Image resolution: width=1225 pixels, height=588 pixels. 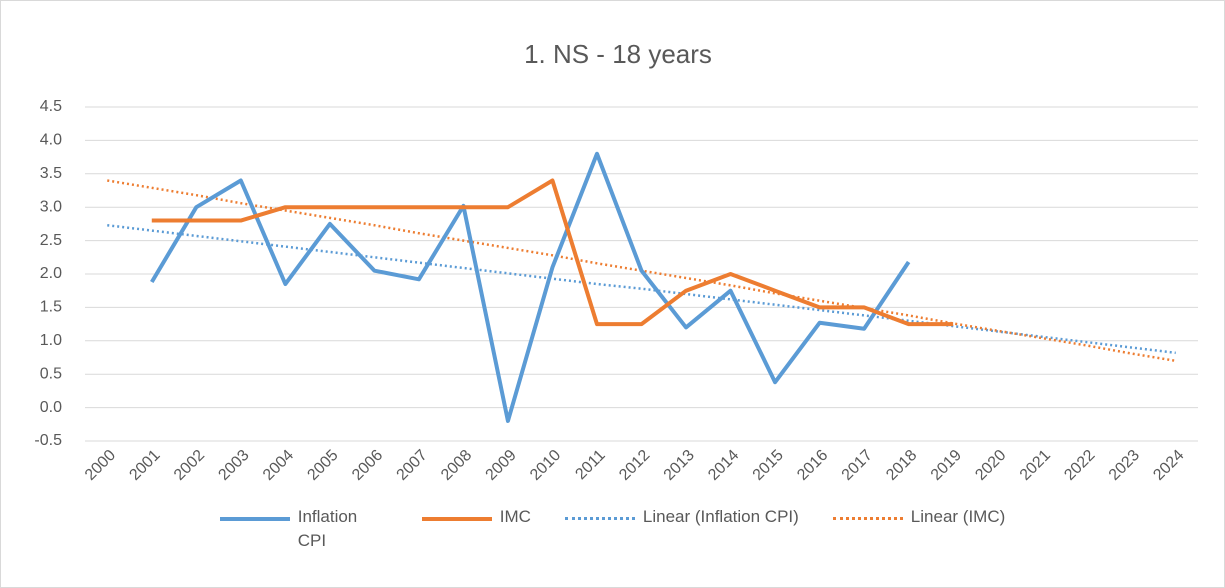 What do you see at coordinates (919, 529) in the screenshot?
I see `legend-item: Linear (IMC)` at bounding box center [919, 529].